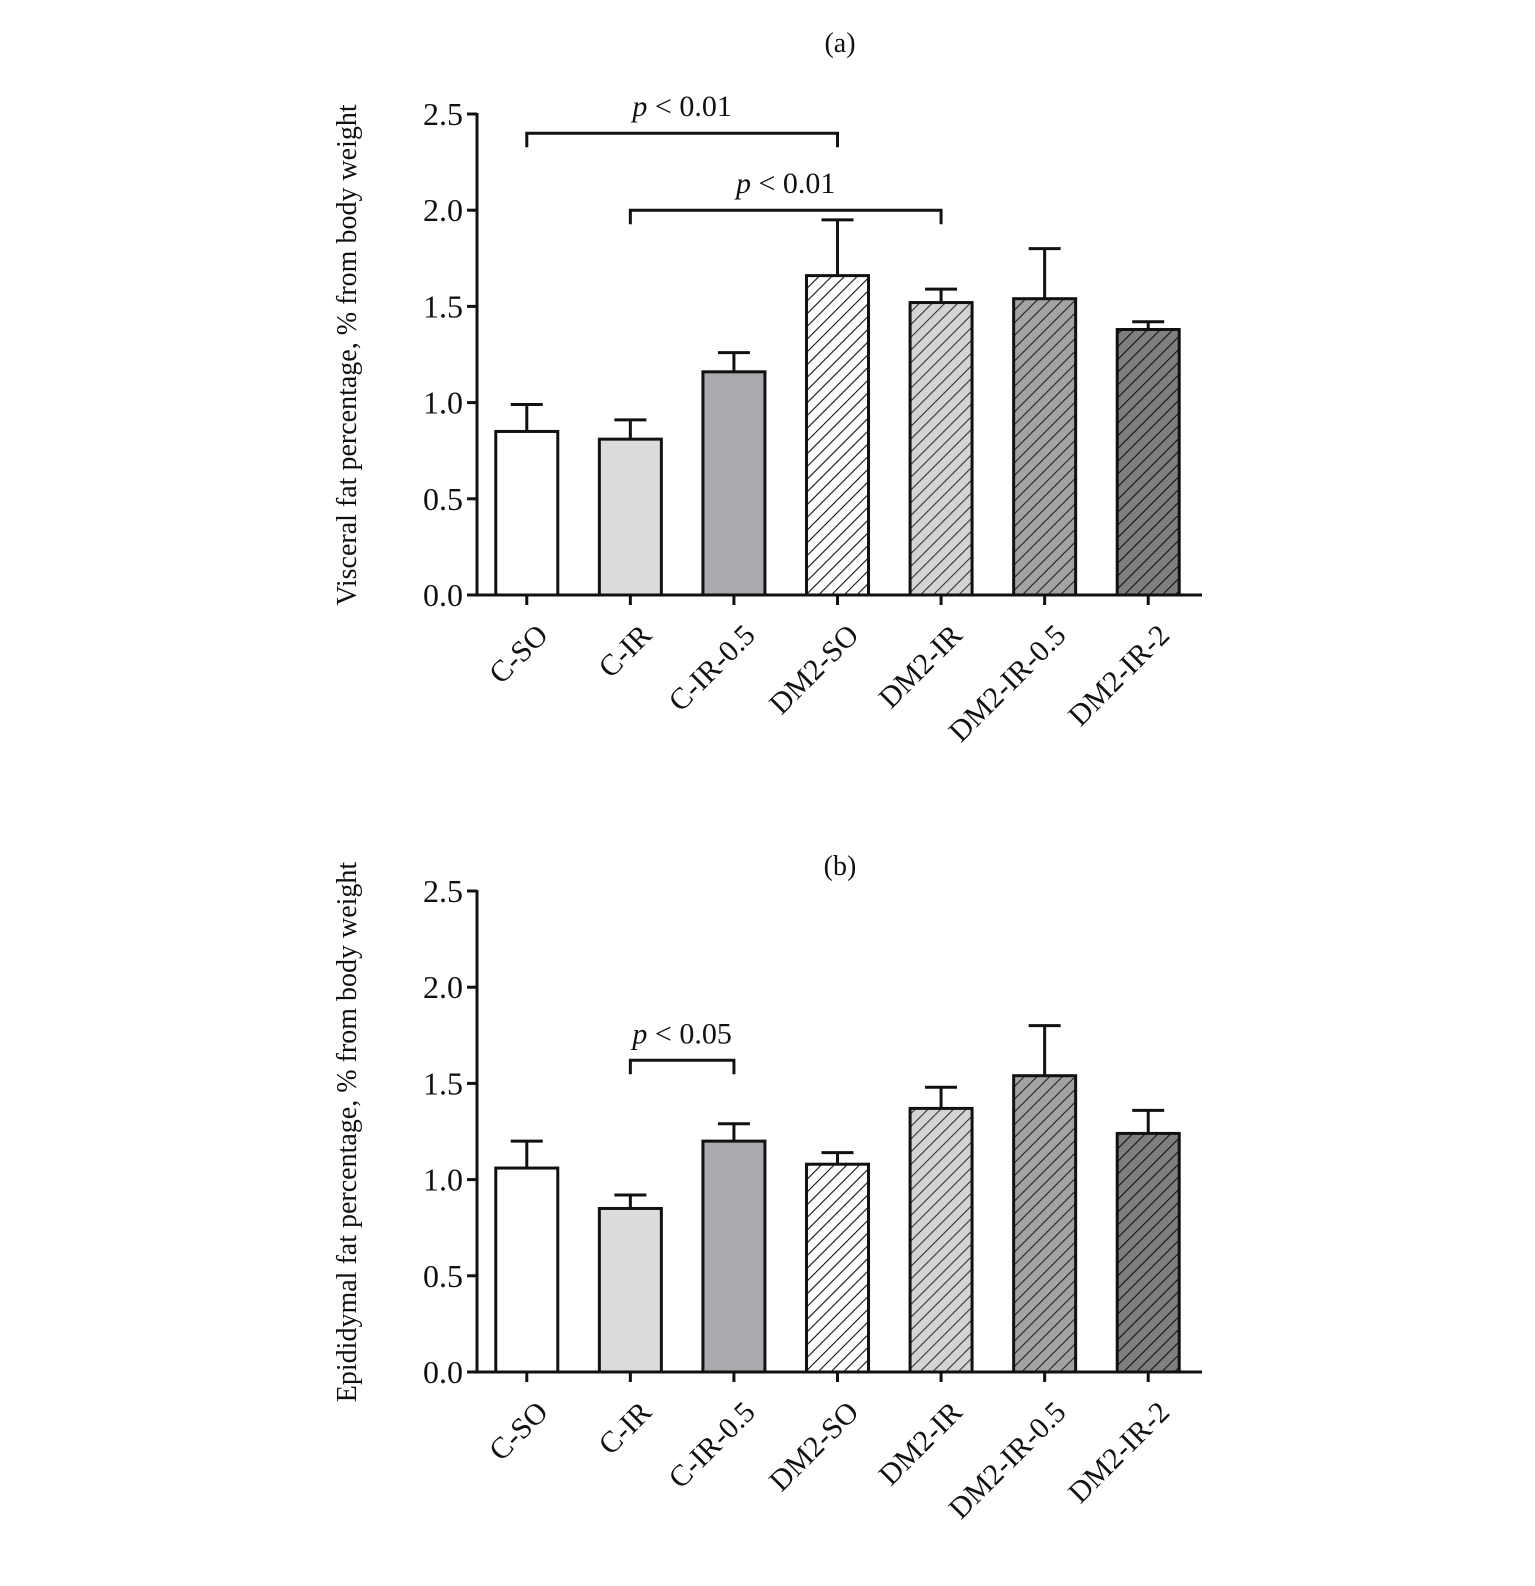 The height and width of the screenshot is (1586, 1535). What do you see at coordinates (689, 1033) in the screenshot?
I see `p-value: < 0.05` at bounding box center [689, 1033].